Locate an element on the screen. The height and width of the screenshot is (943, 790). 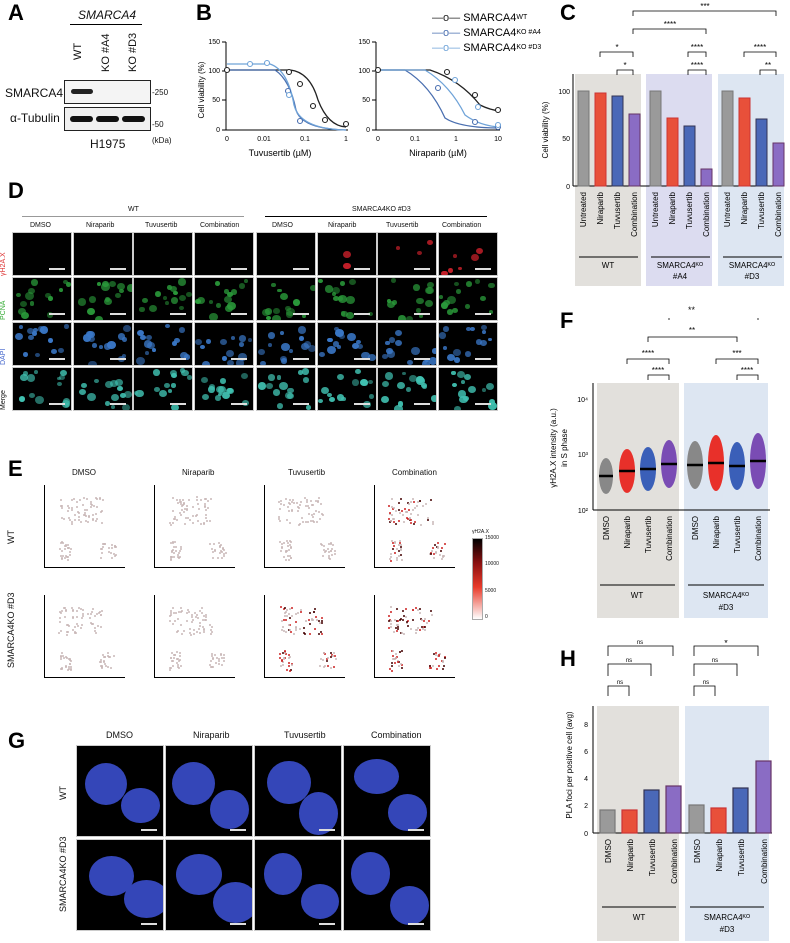
svg-text: 0.1 is located at coordinates (415, 139).